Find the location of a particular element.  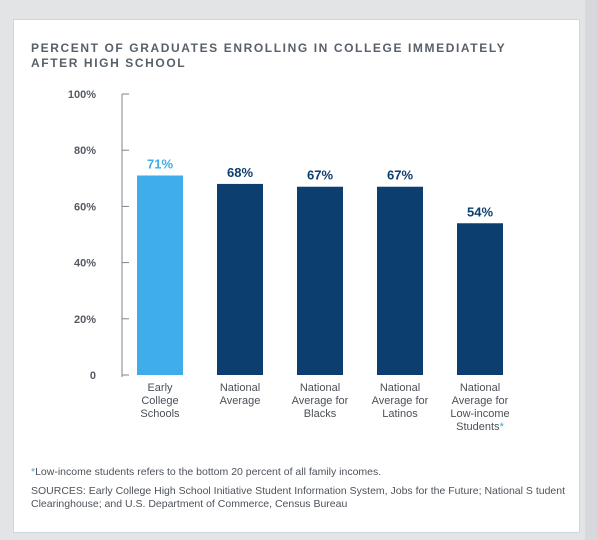

data-label-3: 67% is located at coordinates (400, 175).